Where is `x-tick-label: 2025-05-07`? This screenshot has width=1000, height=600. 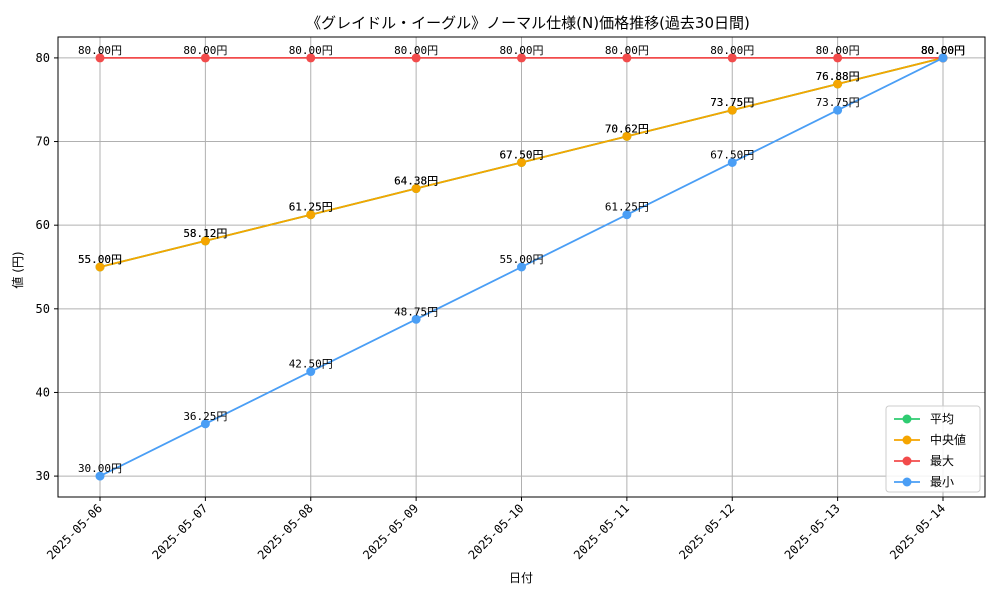
x-tick-label: 2025-05-07 is located at coordinates (180, 531).